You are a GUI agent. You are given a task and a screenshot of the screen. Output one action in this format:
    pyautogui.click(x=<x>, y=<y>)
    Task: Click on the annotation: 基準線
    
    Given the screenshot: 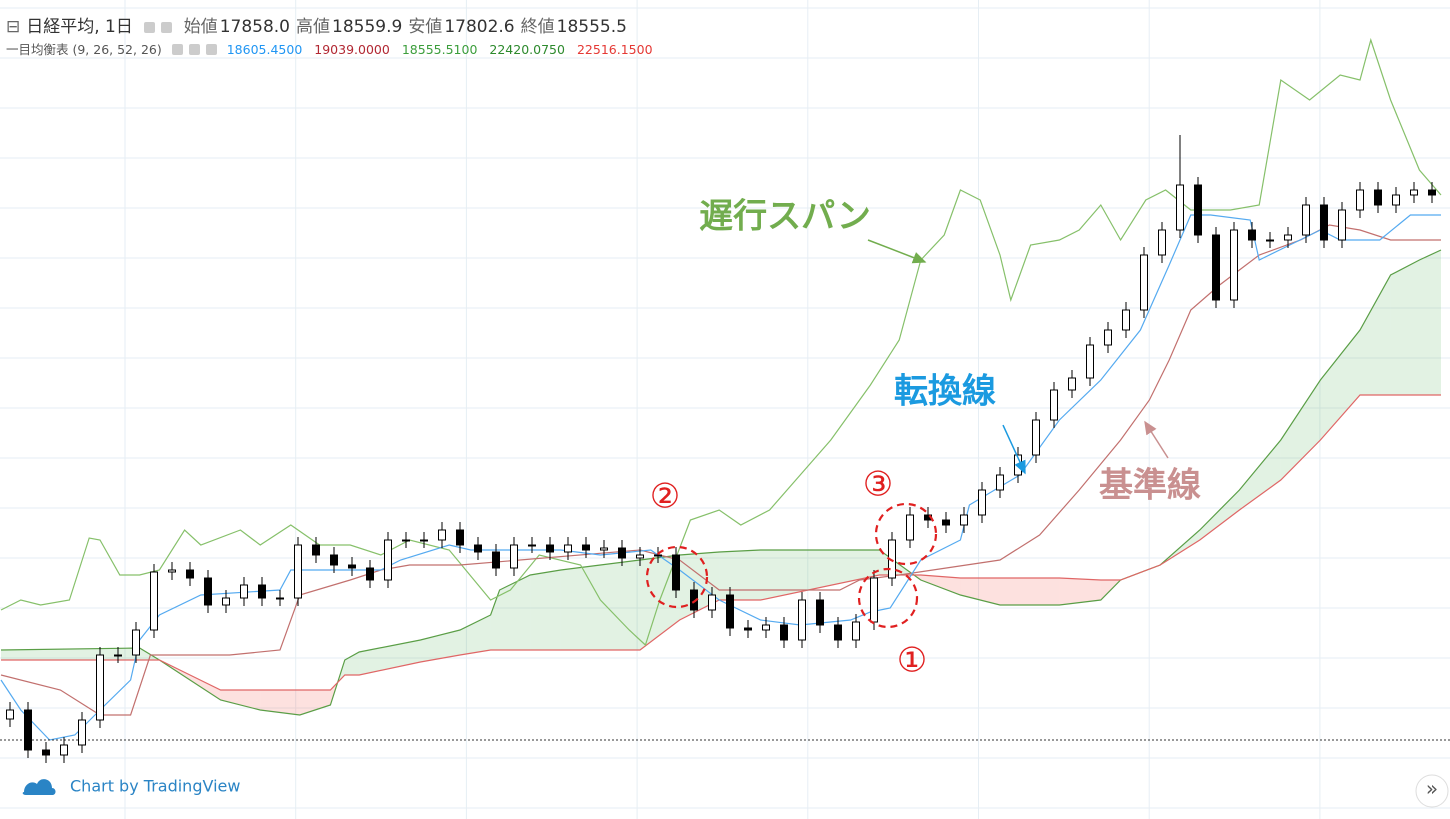 What is the action you would take?
    pyautogui.click(x=1150, y=486)
    